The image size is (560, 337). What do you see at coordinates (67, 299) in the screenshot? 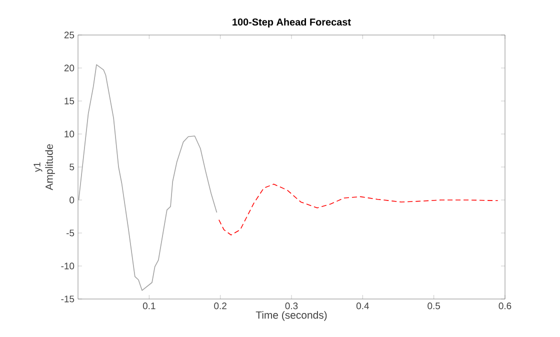
I see `y-tick-label: -15` at bounding box center [67, 299].